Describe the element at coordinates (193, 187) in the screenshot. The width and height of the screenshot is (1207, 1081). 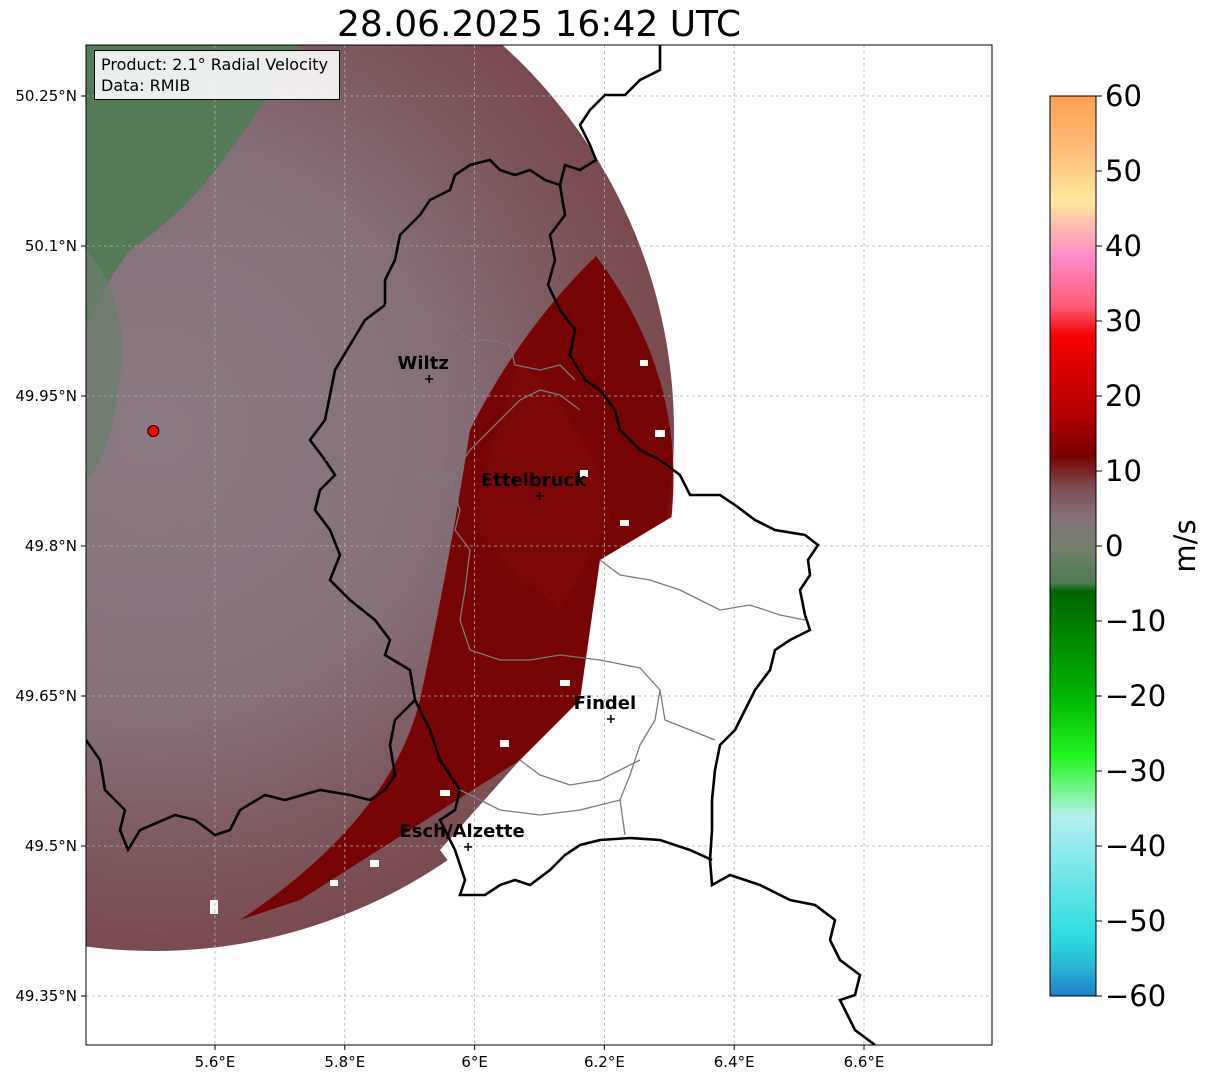
I see `inbound-velocity-region` at that location.